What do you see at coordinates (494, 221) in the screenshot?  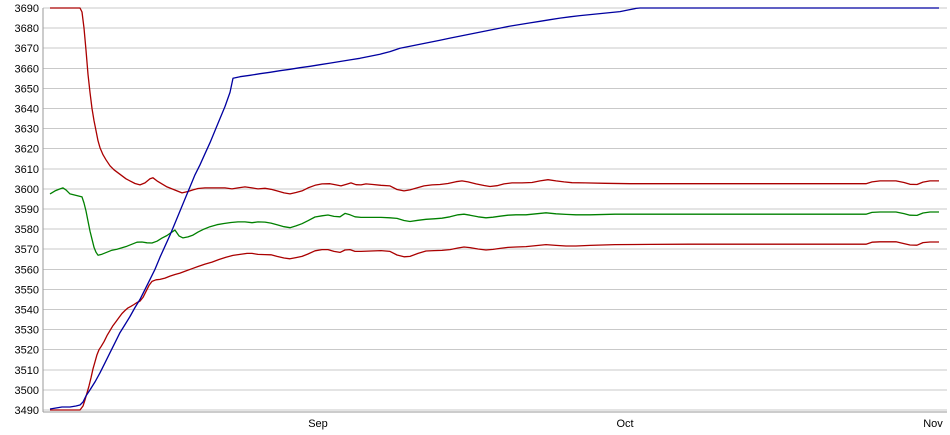 I see `series-middle-green-line` at bounding box center [494, 221].